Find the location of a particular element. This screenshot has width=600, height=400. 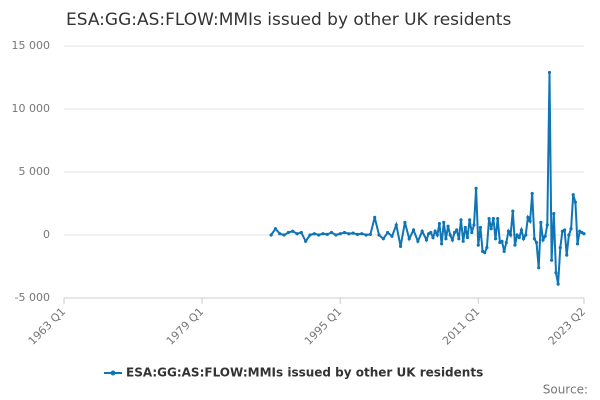

x-tick-label: 1979 Q1 is located at coordinates (185, 326).